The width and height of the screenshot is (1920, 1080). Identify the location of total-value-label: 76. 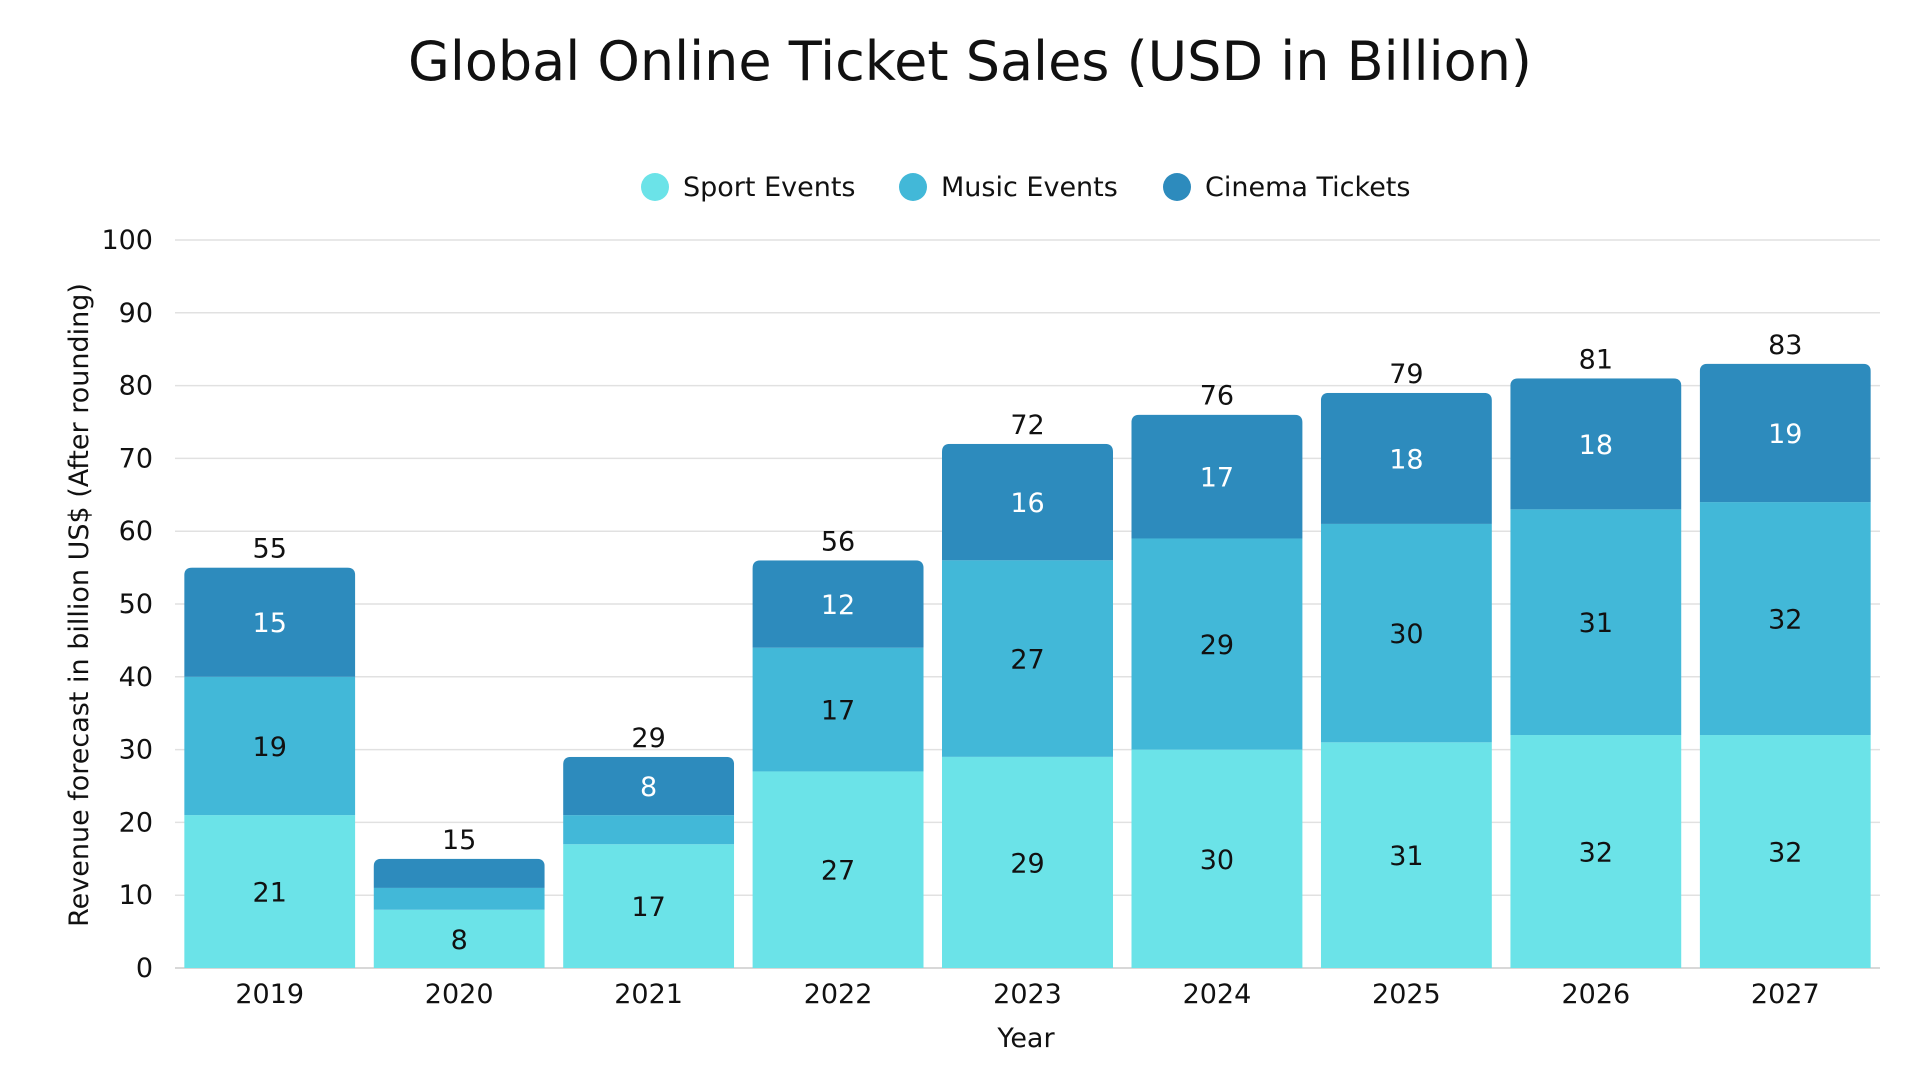
(1217, 396).